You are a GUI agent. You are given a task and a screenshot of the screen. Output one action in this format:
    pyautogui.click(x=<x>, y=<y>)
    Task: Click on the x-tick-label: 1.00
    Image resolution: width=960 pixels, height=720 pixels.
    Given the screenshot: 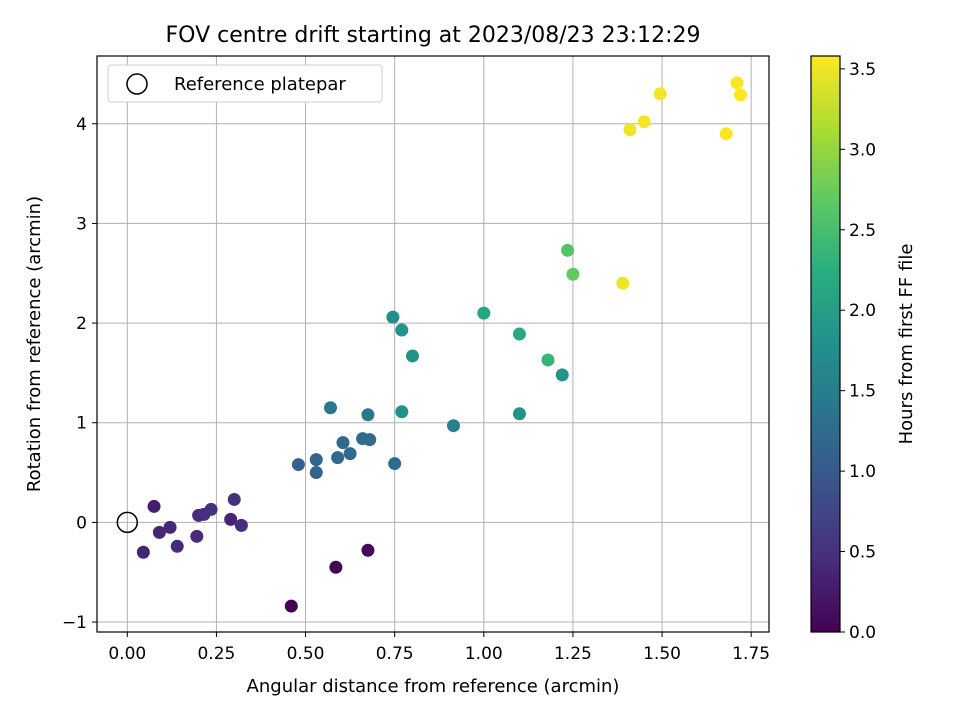 What is the action you would take?
    pyautogui.click(x=484, y=654)
    